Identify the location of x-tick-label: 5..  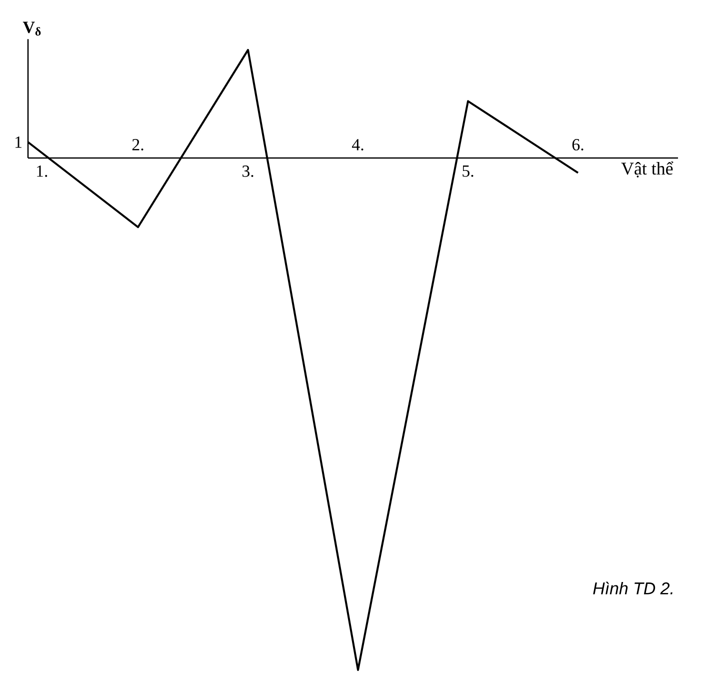
(468, 171).